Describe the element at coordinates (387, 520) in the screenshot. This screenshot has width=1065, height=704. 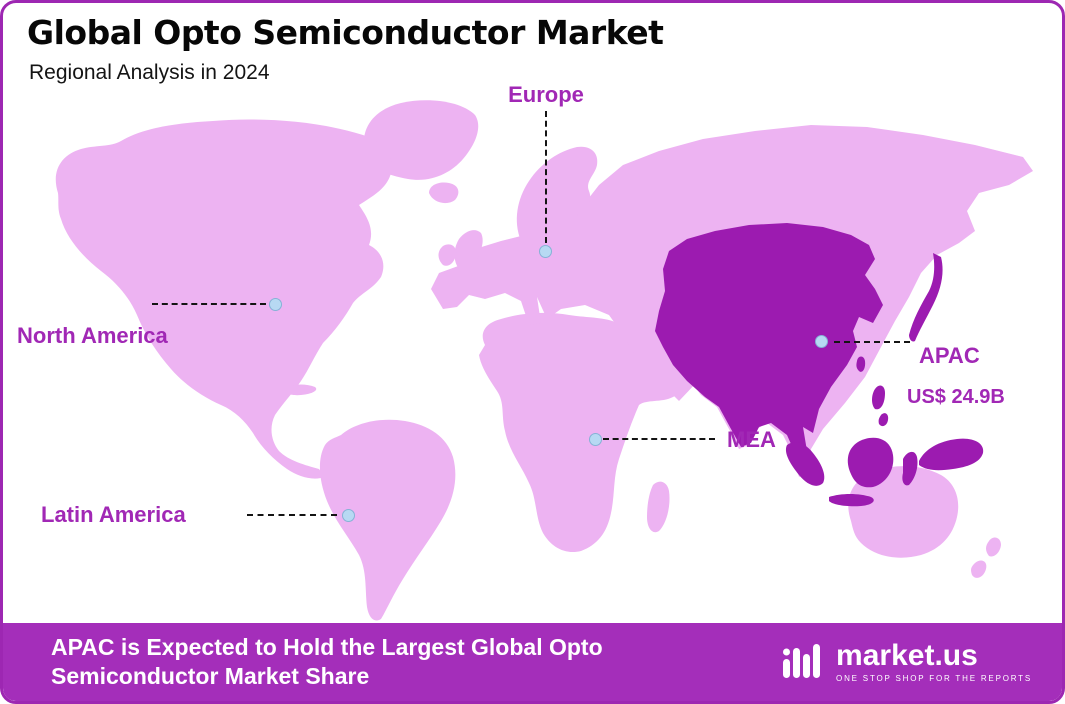
I see `continent-south-america` at that location.